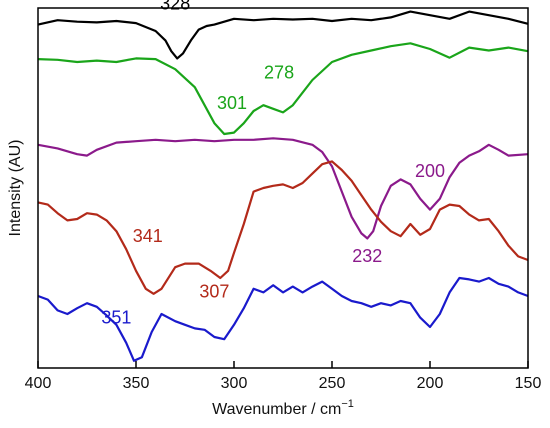  Describe the element at coordinates (234, 383) in the screenshot. I see `x-tick-label: 300` at that location.